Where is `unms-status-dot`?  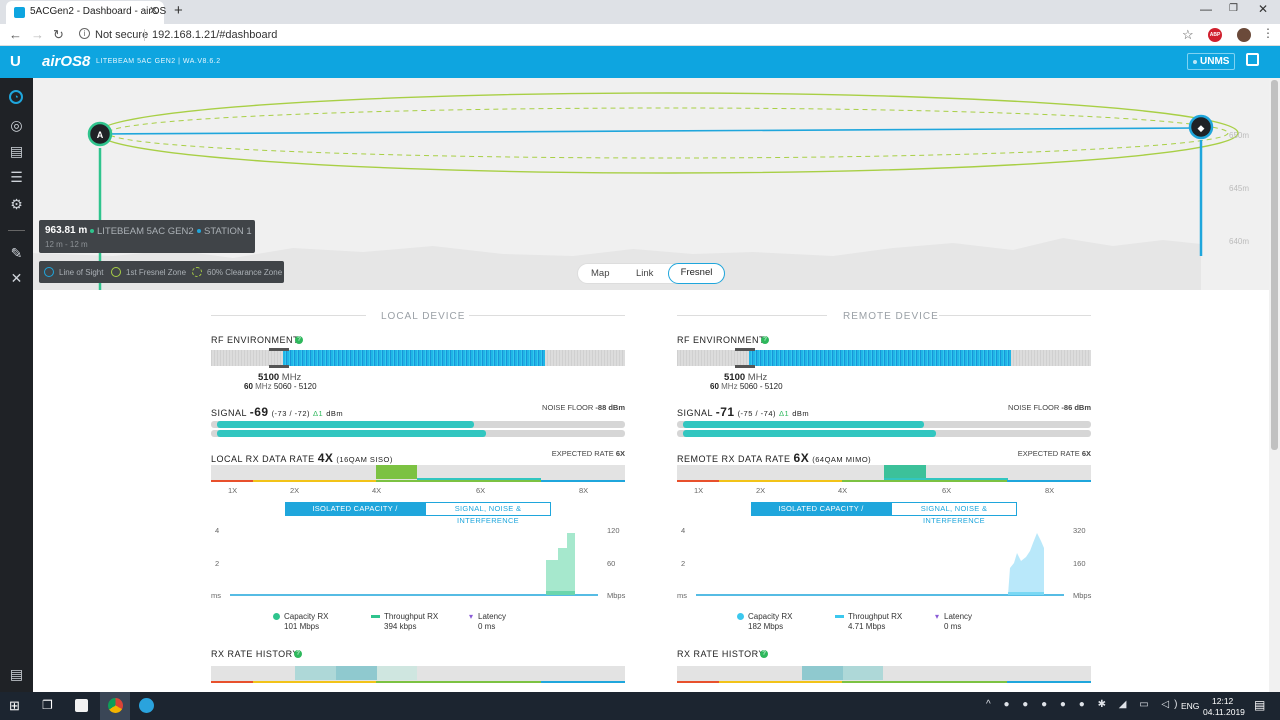
unms-status-dot is located at coordinates (1195, 62).